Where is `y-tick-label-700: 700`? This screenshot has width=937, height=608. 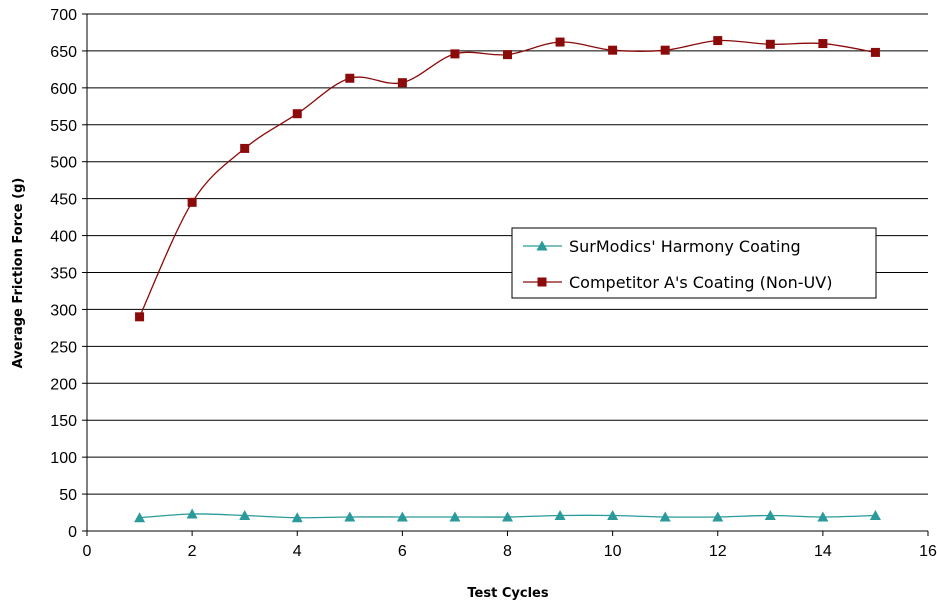
y-tick-label-700: 700 is located at coordinates (63, 15).